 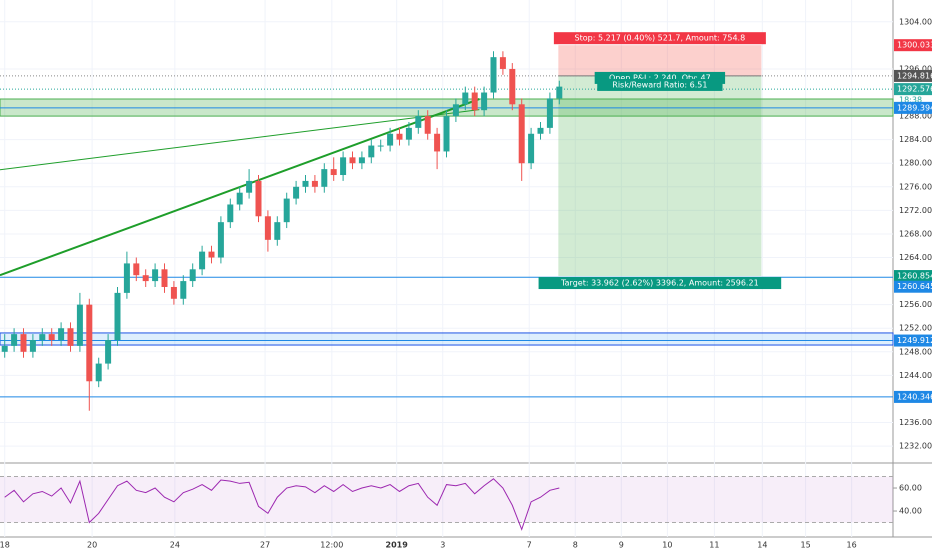 What do you see at coordinates (910, 488) in the screenshot?
I see `rsi-tick-label: 60.00` at bounding box center [910, 488].